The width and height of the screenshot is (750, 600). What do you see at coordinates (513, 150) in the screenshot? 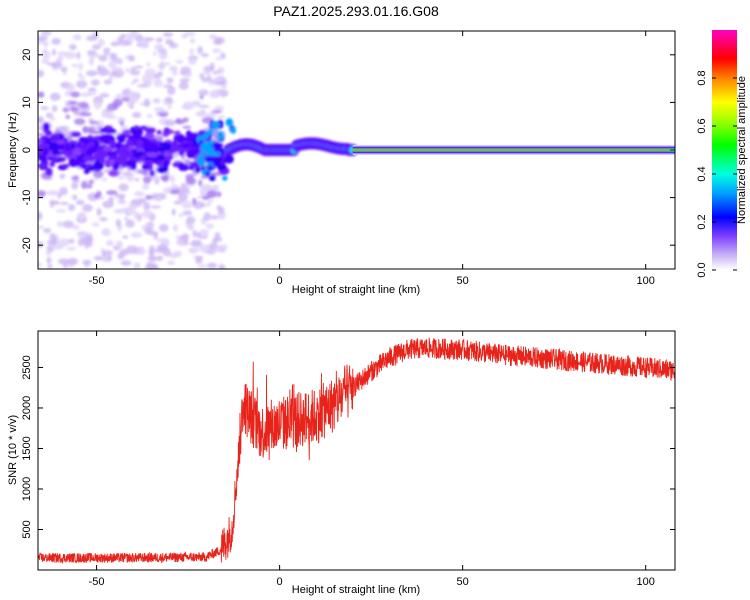
I see `stable-tone-band` at bounding box center [513, 150].